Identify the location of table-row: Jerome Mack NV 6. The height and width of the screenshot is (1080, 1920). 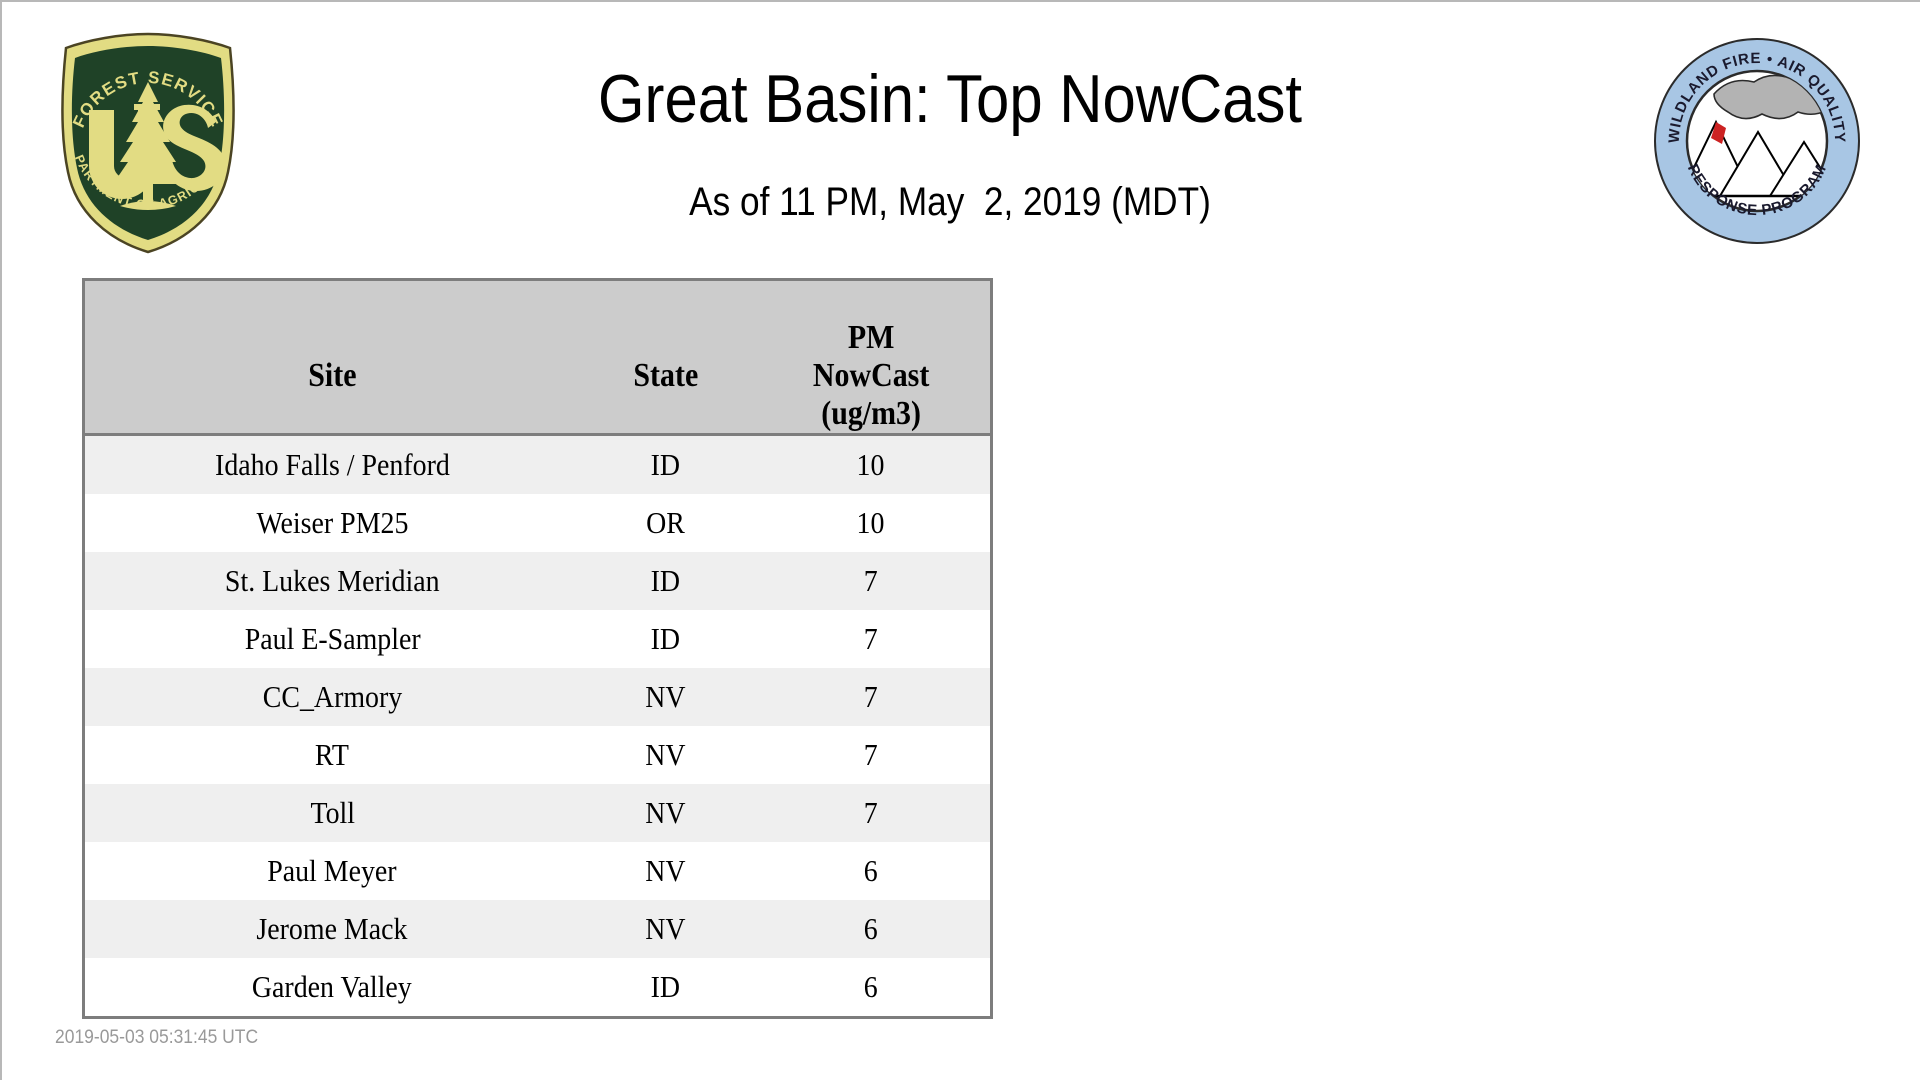
(537, 929).